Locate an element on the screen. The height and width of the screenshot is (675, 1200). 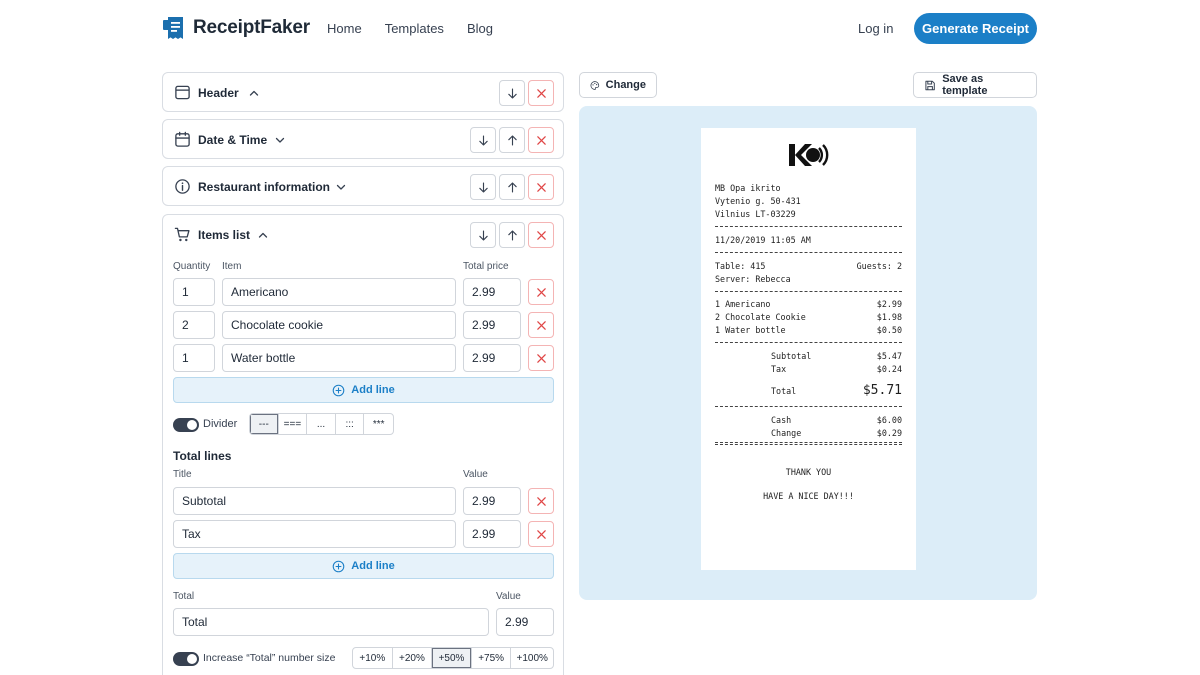
nav-link-templates: Templates is located at coordinates (414, 28).